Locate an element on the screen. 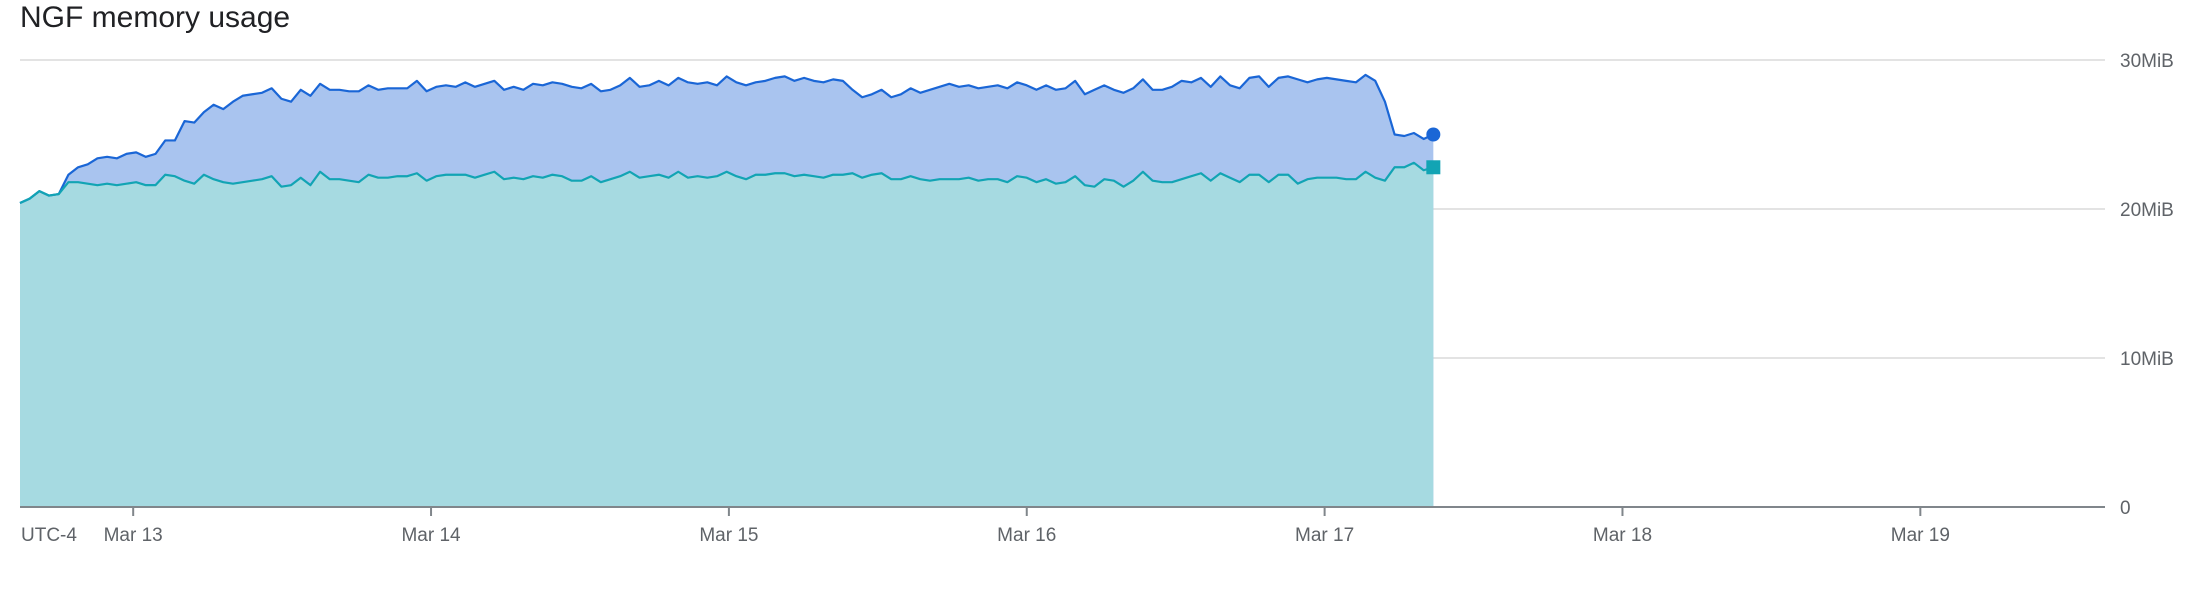 Image resolution: width=2204 pixels, height=604 pixels. timezone-label: UTC-4 is located at coordinates (49, 535).